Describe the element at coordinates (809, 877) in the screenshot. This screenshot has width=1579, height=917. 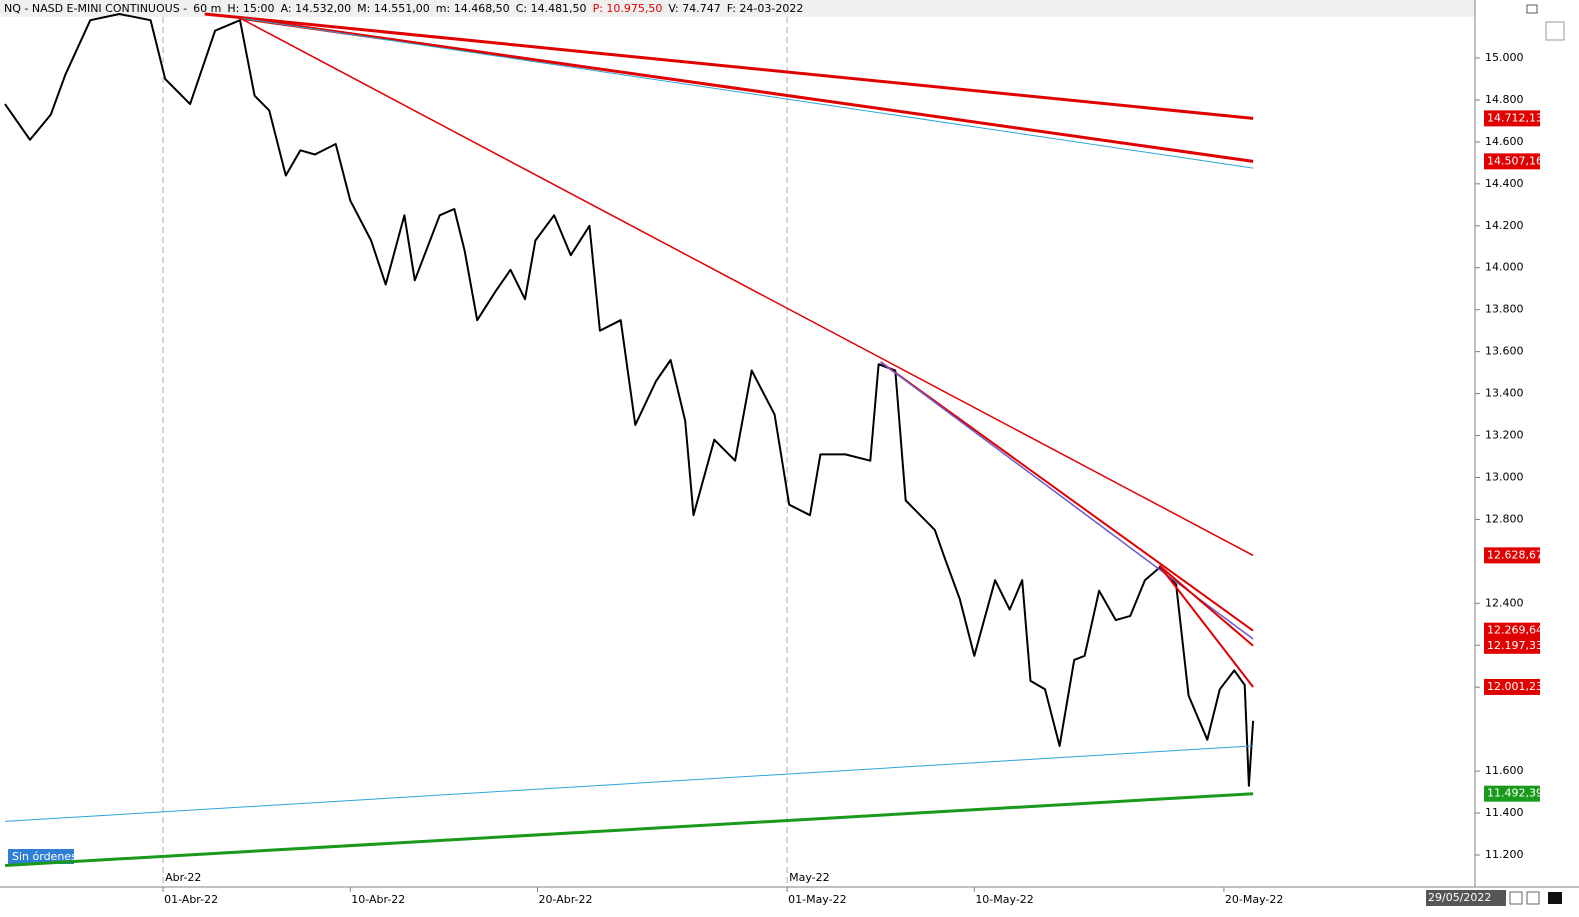
I see `month-label: May-22` at that location.